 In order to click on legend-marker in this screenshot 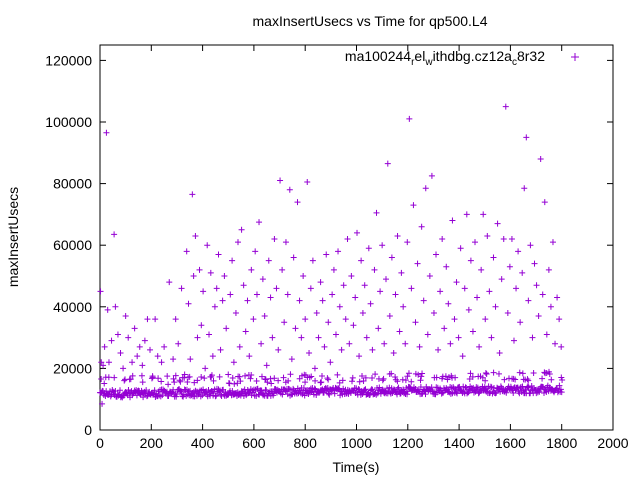, I will do `click(575, 57)`.